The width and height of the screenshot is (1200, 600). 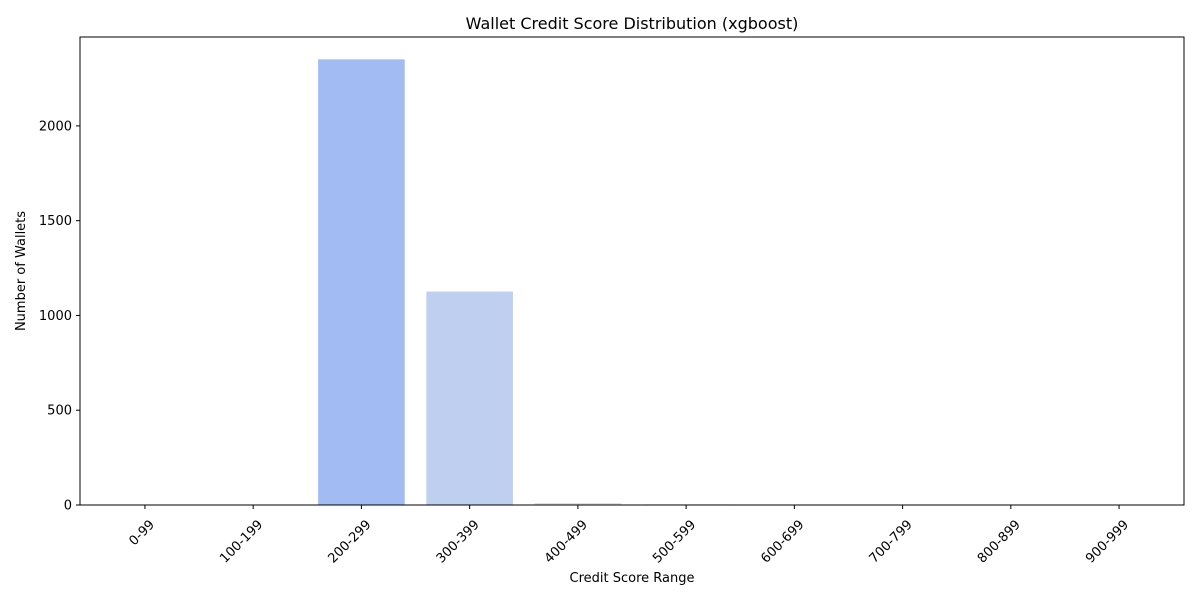 I want to click on x-tick-label: 500-599, so click(x=674, y=541).